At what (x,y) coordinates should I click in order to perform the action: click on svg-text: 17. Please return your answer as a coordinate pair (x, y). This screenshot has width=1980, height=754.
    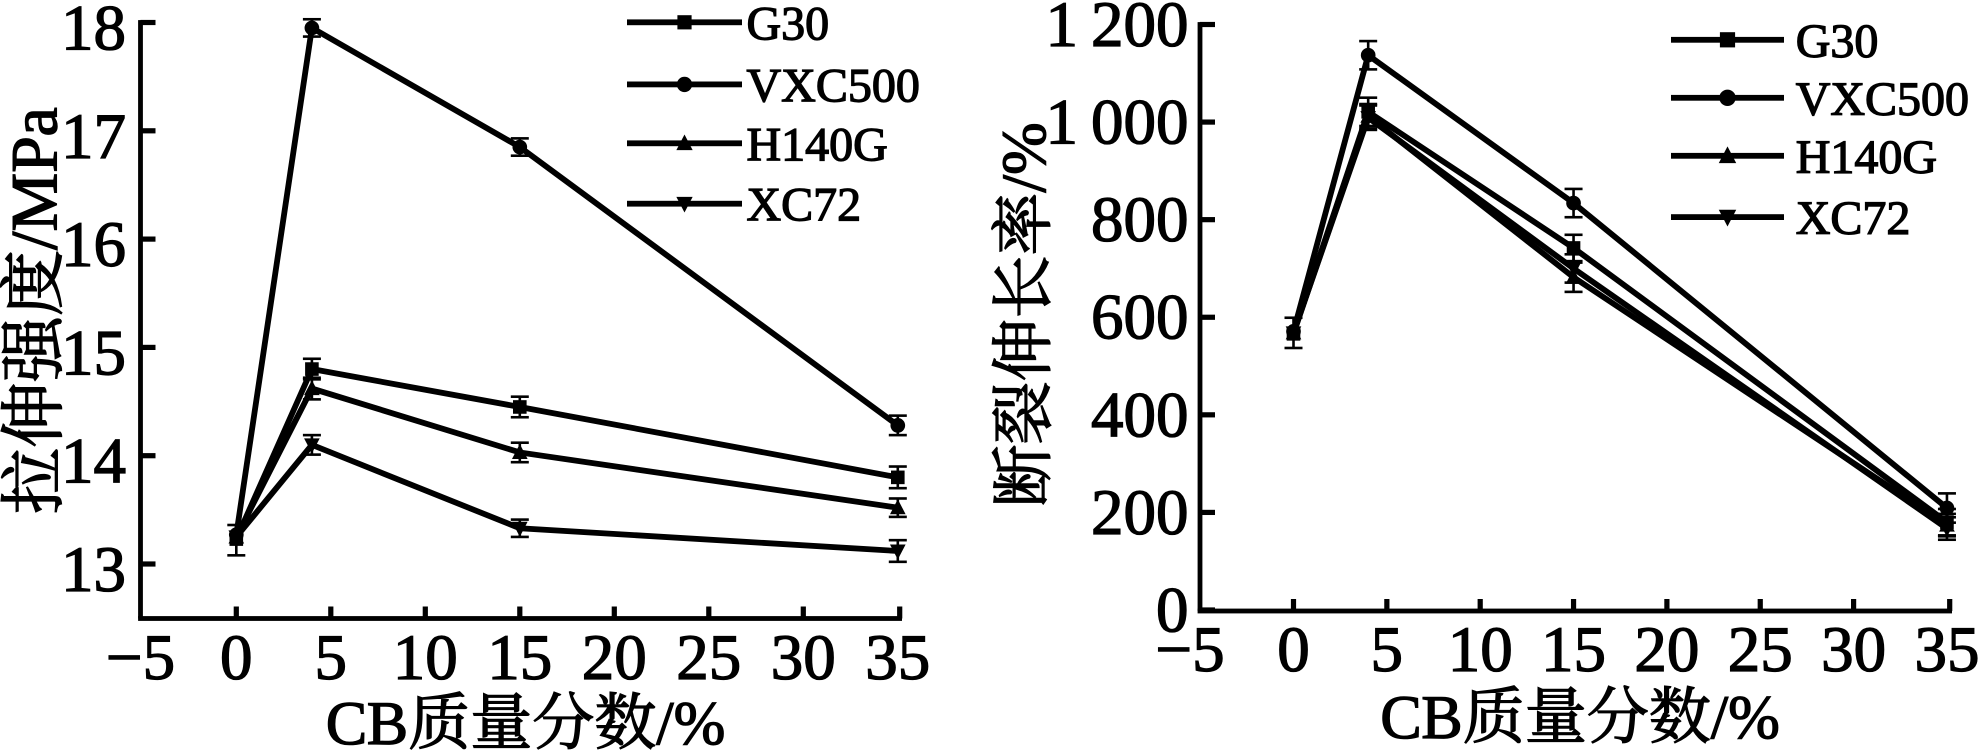
    Looking at the image, I should click on (93, 137).